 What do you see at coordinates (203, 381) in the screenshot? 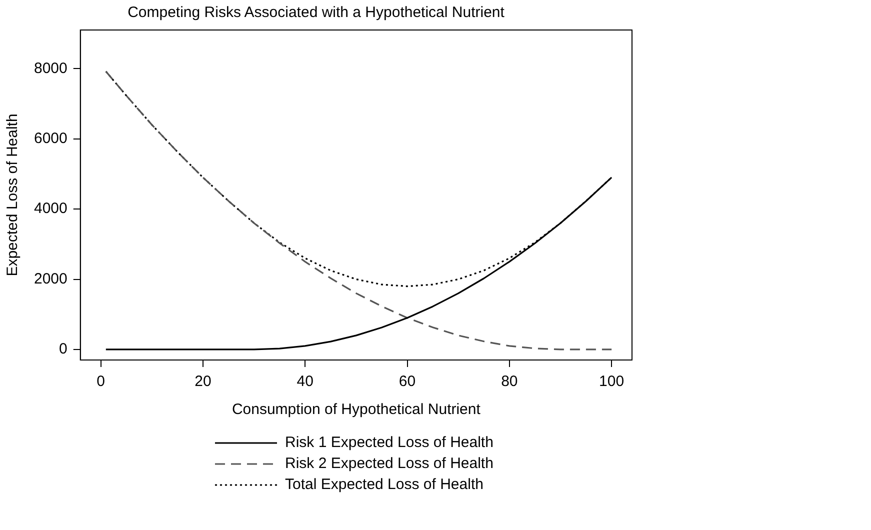
I see `x-tick-label: 20` at bounding box center [203, 381].